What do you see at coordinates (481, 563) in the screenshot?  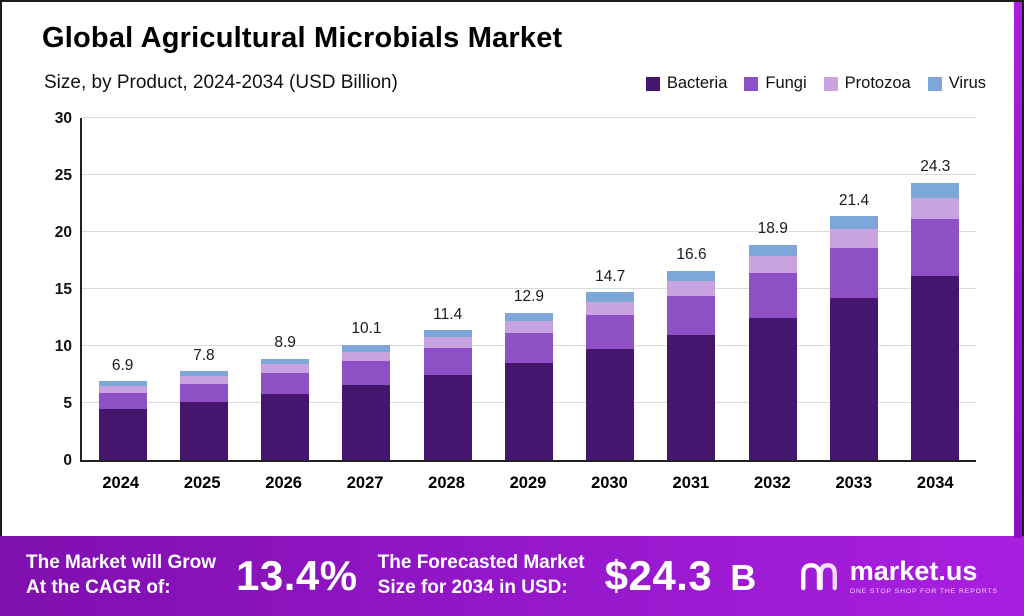 I see `forecast-label-line1: The Forecasted Market` at bounding box center [481, 563].